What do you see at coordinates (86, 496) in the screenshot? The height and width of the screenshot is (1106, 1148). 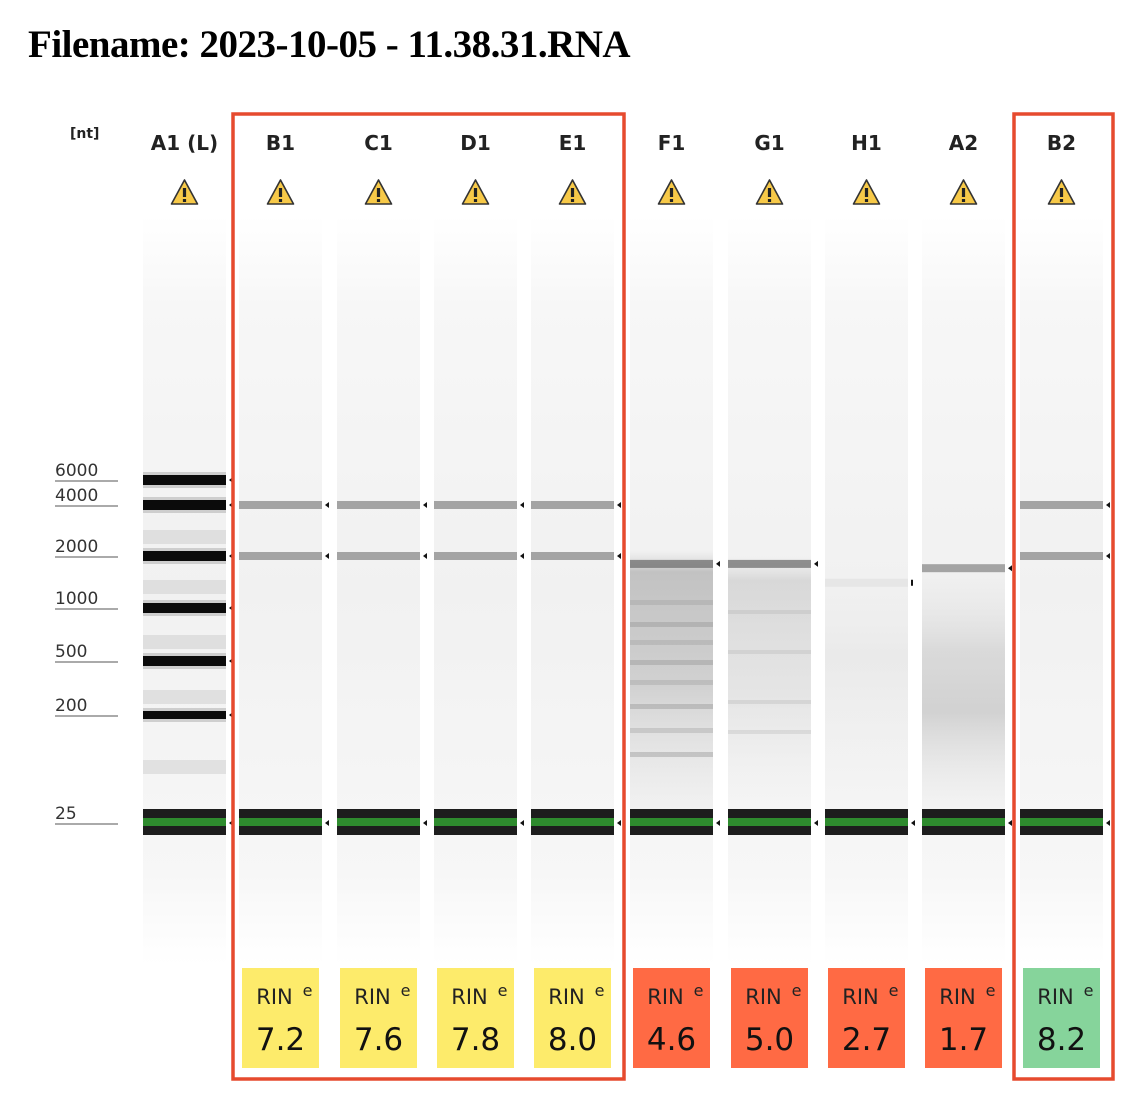 I see `axis-tick: 4000` at bounding box center [86, 496].